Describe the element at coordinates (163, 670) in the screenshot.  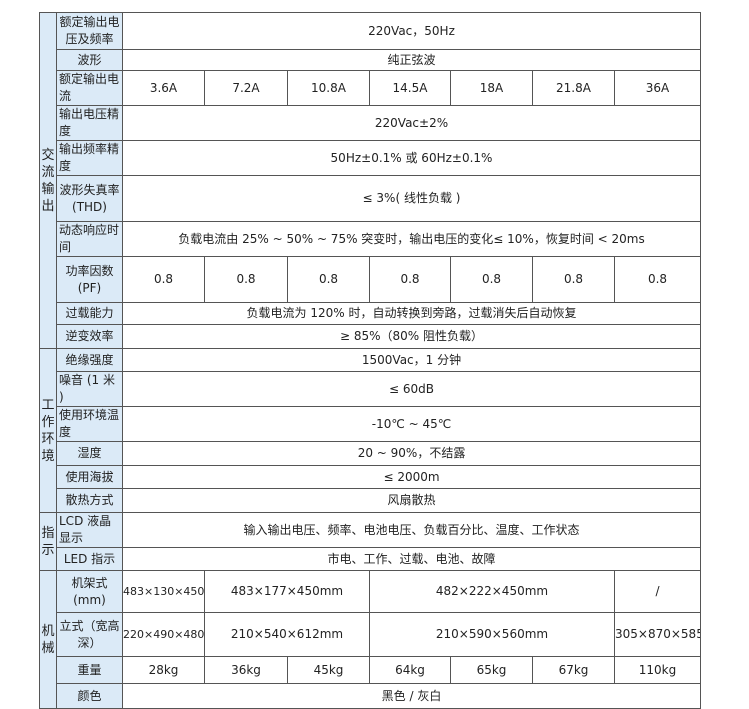
I see `value-cell: 28kg` at that location.